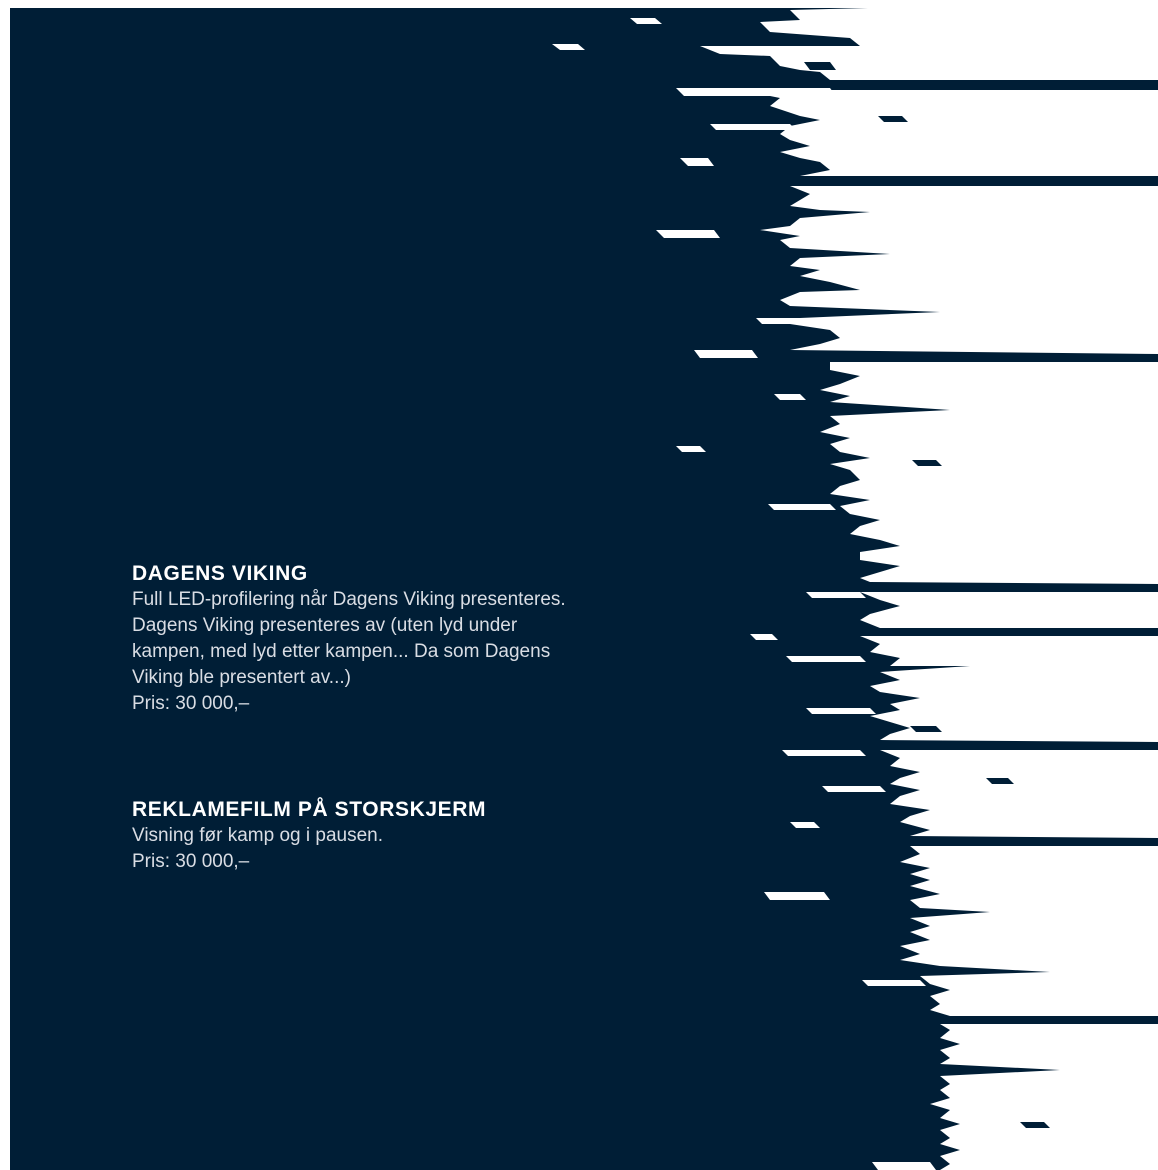 The height and width of the screenshot is (1170, 1158). I want to click on section-description: Visning før kamp og i pausen., so click(258, 835).